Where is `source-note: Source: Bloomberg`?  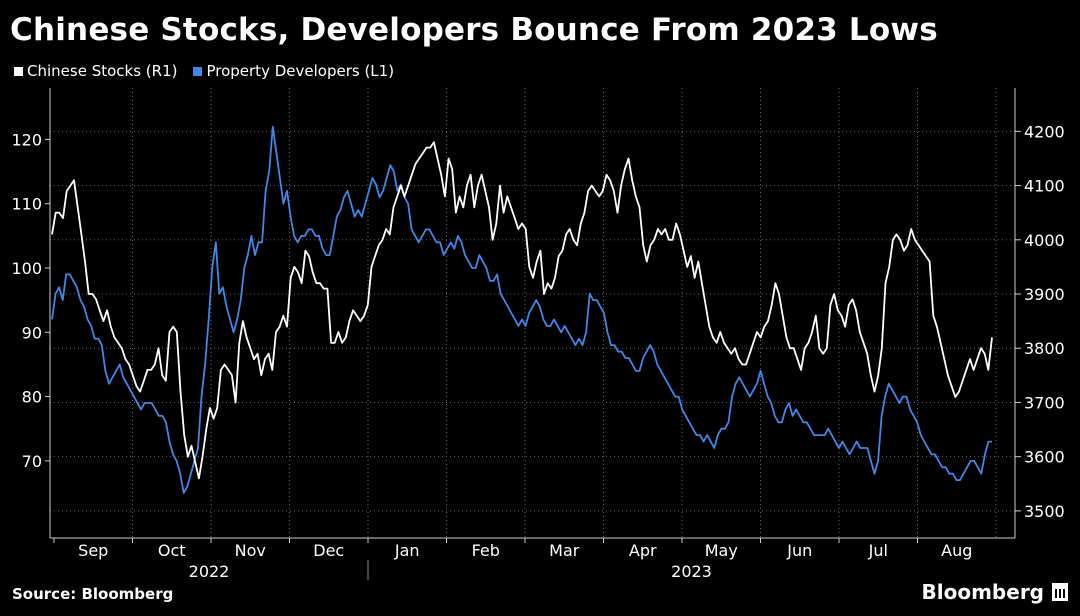
source-note: Source: Bloomberg is located at coordinates (93, 594).